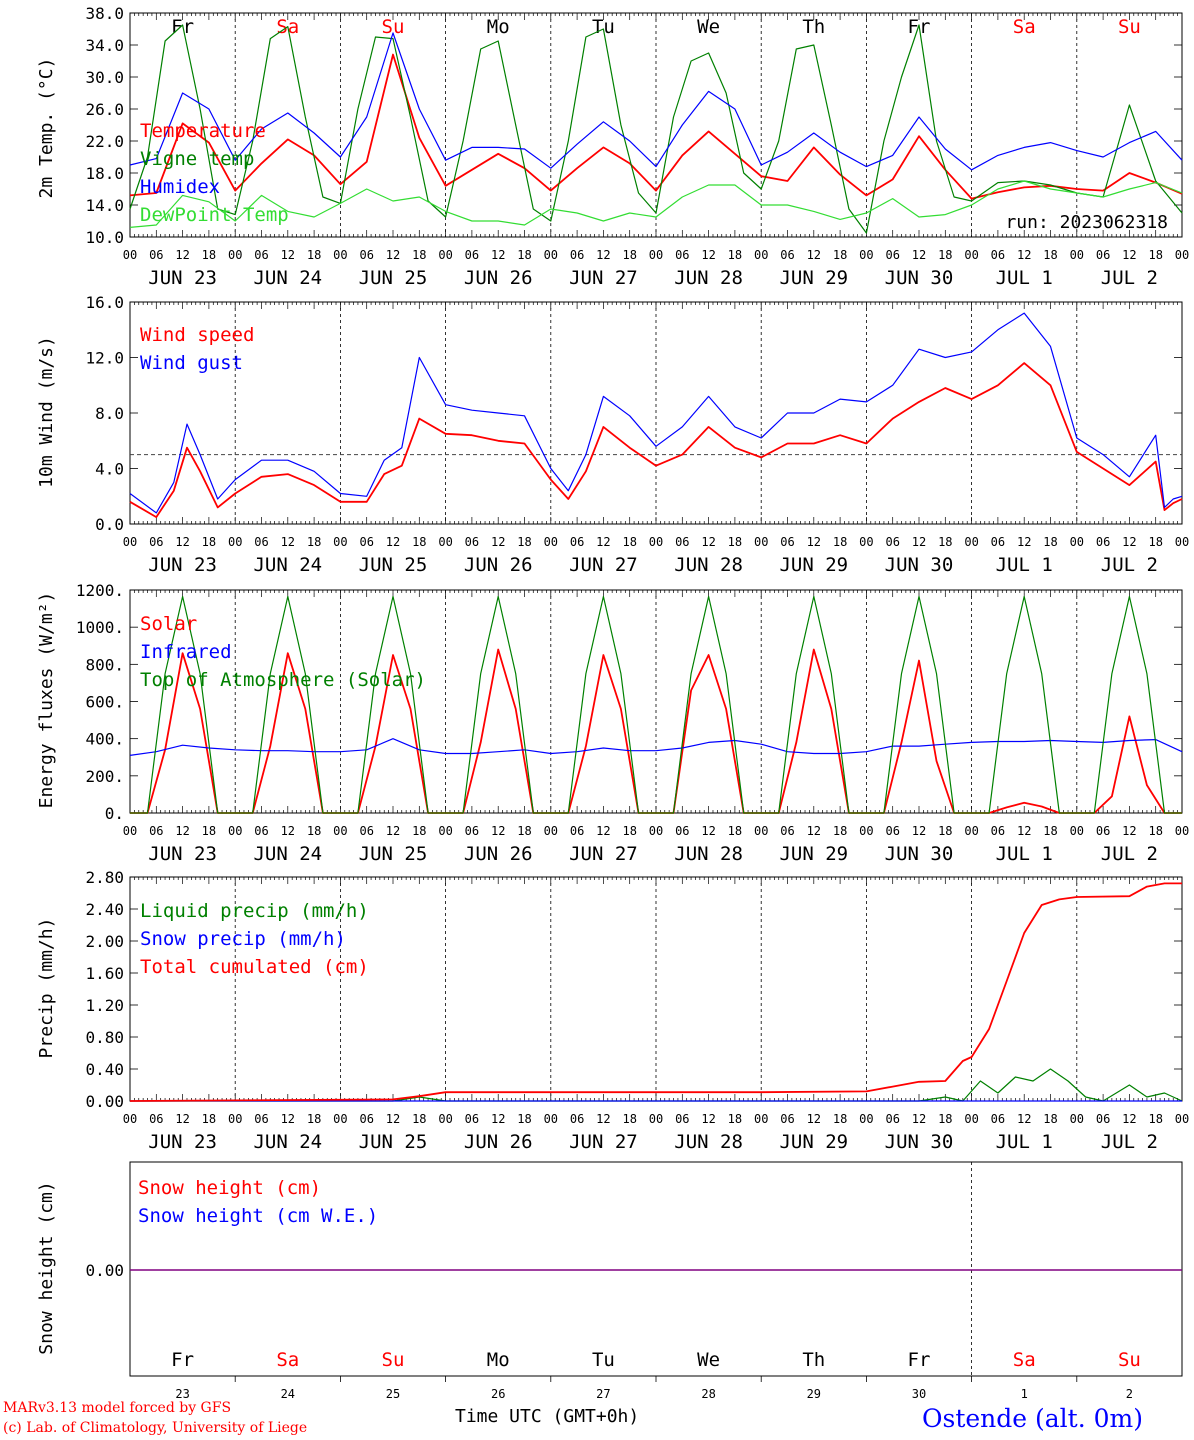 This screenshot has width=1194, height=1440. I want to click on run-label: run: 2023062318, so click(1086, 222).